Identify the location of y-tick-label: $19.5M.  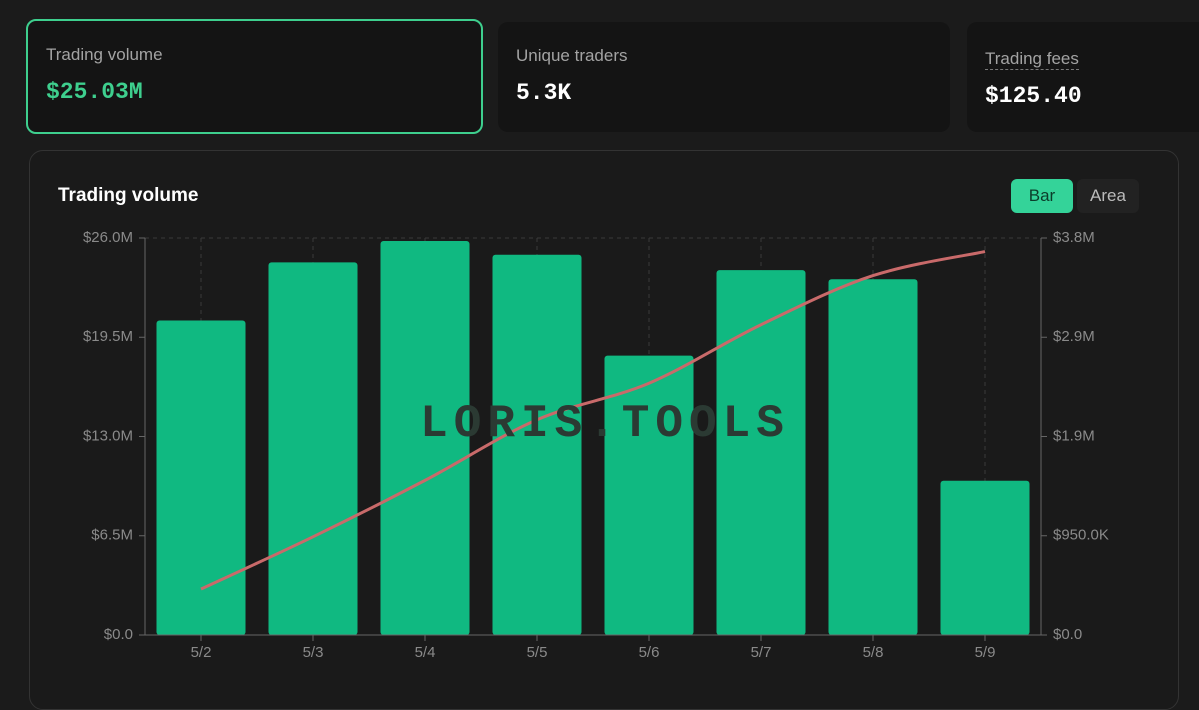
(108, 336).